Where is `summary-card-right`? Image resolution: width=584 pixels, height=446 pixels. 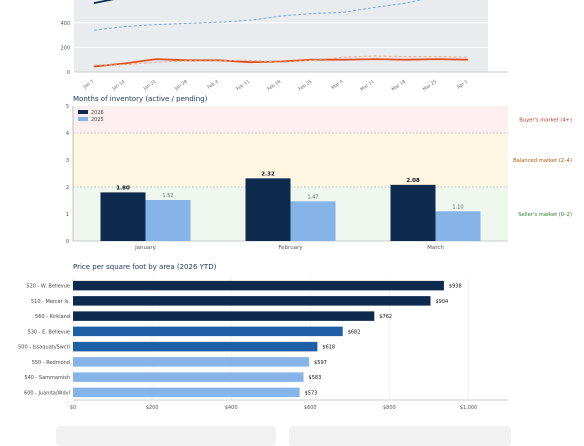 summary-card-right is located at coordinates (400, 436).